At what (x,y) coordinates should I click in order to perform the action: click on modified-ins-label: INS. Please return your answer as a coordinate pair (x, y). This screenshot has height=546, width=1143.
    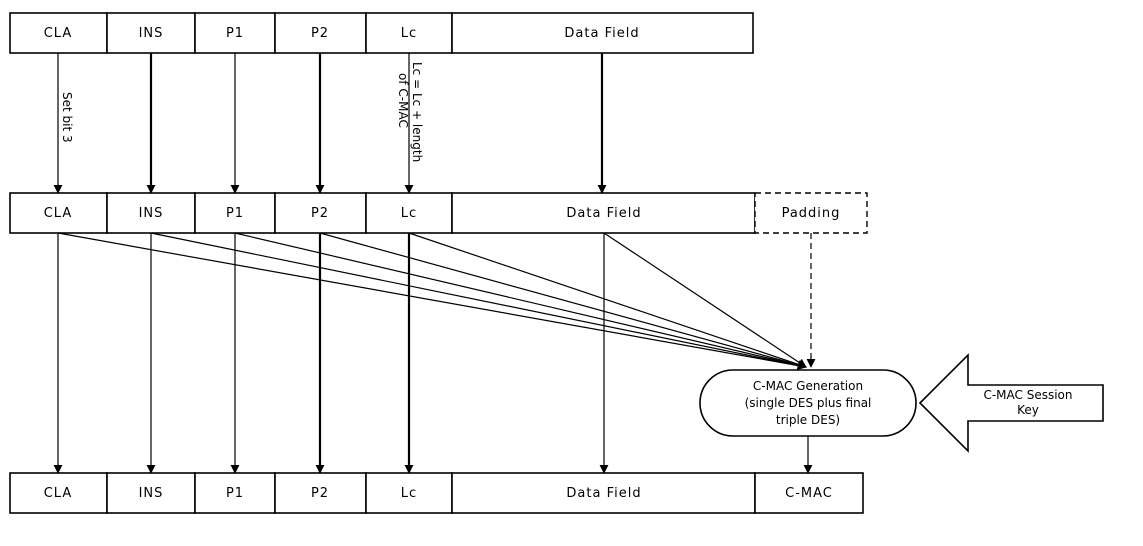
    Looking at the image, I should click on (151, 213).